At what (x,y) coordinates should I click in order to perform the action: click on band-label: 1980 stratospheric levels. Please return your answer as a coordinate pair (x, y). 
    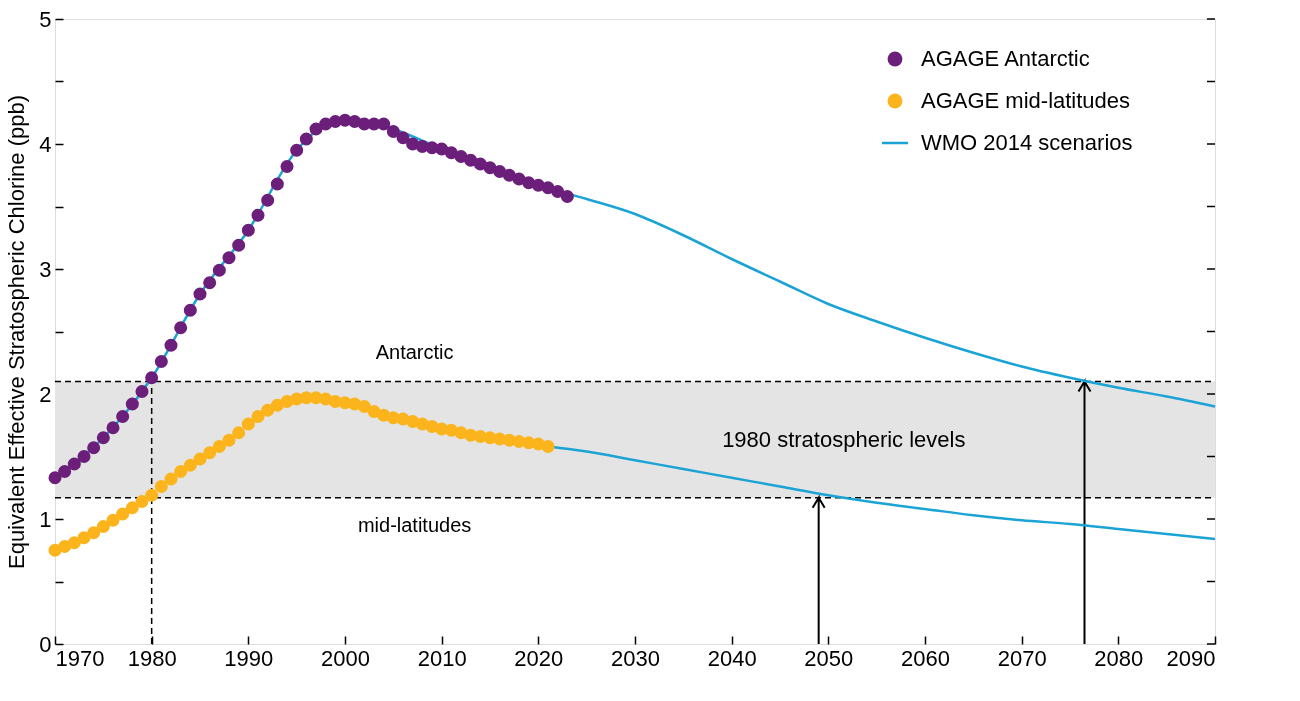
    Looking at the image, I should click on (844, 439).